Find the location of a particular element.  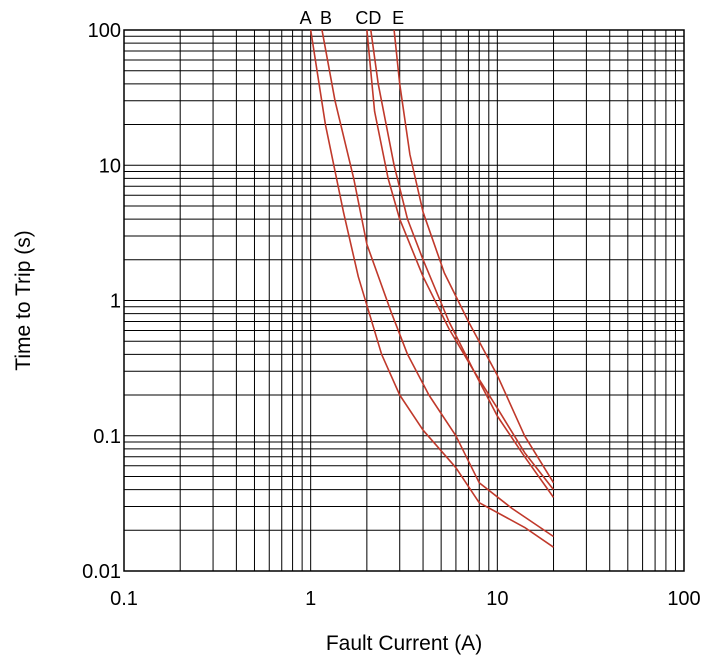

x-tick-label: 1 is located at coordinates (310, 599).